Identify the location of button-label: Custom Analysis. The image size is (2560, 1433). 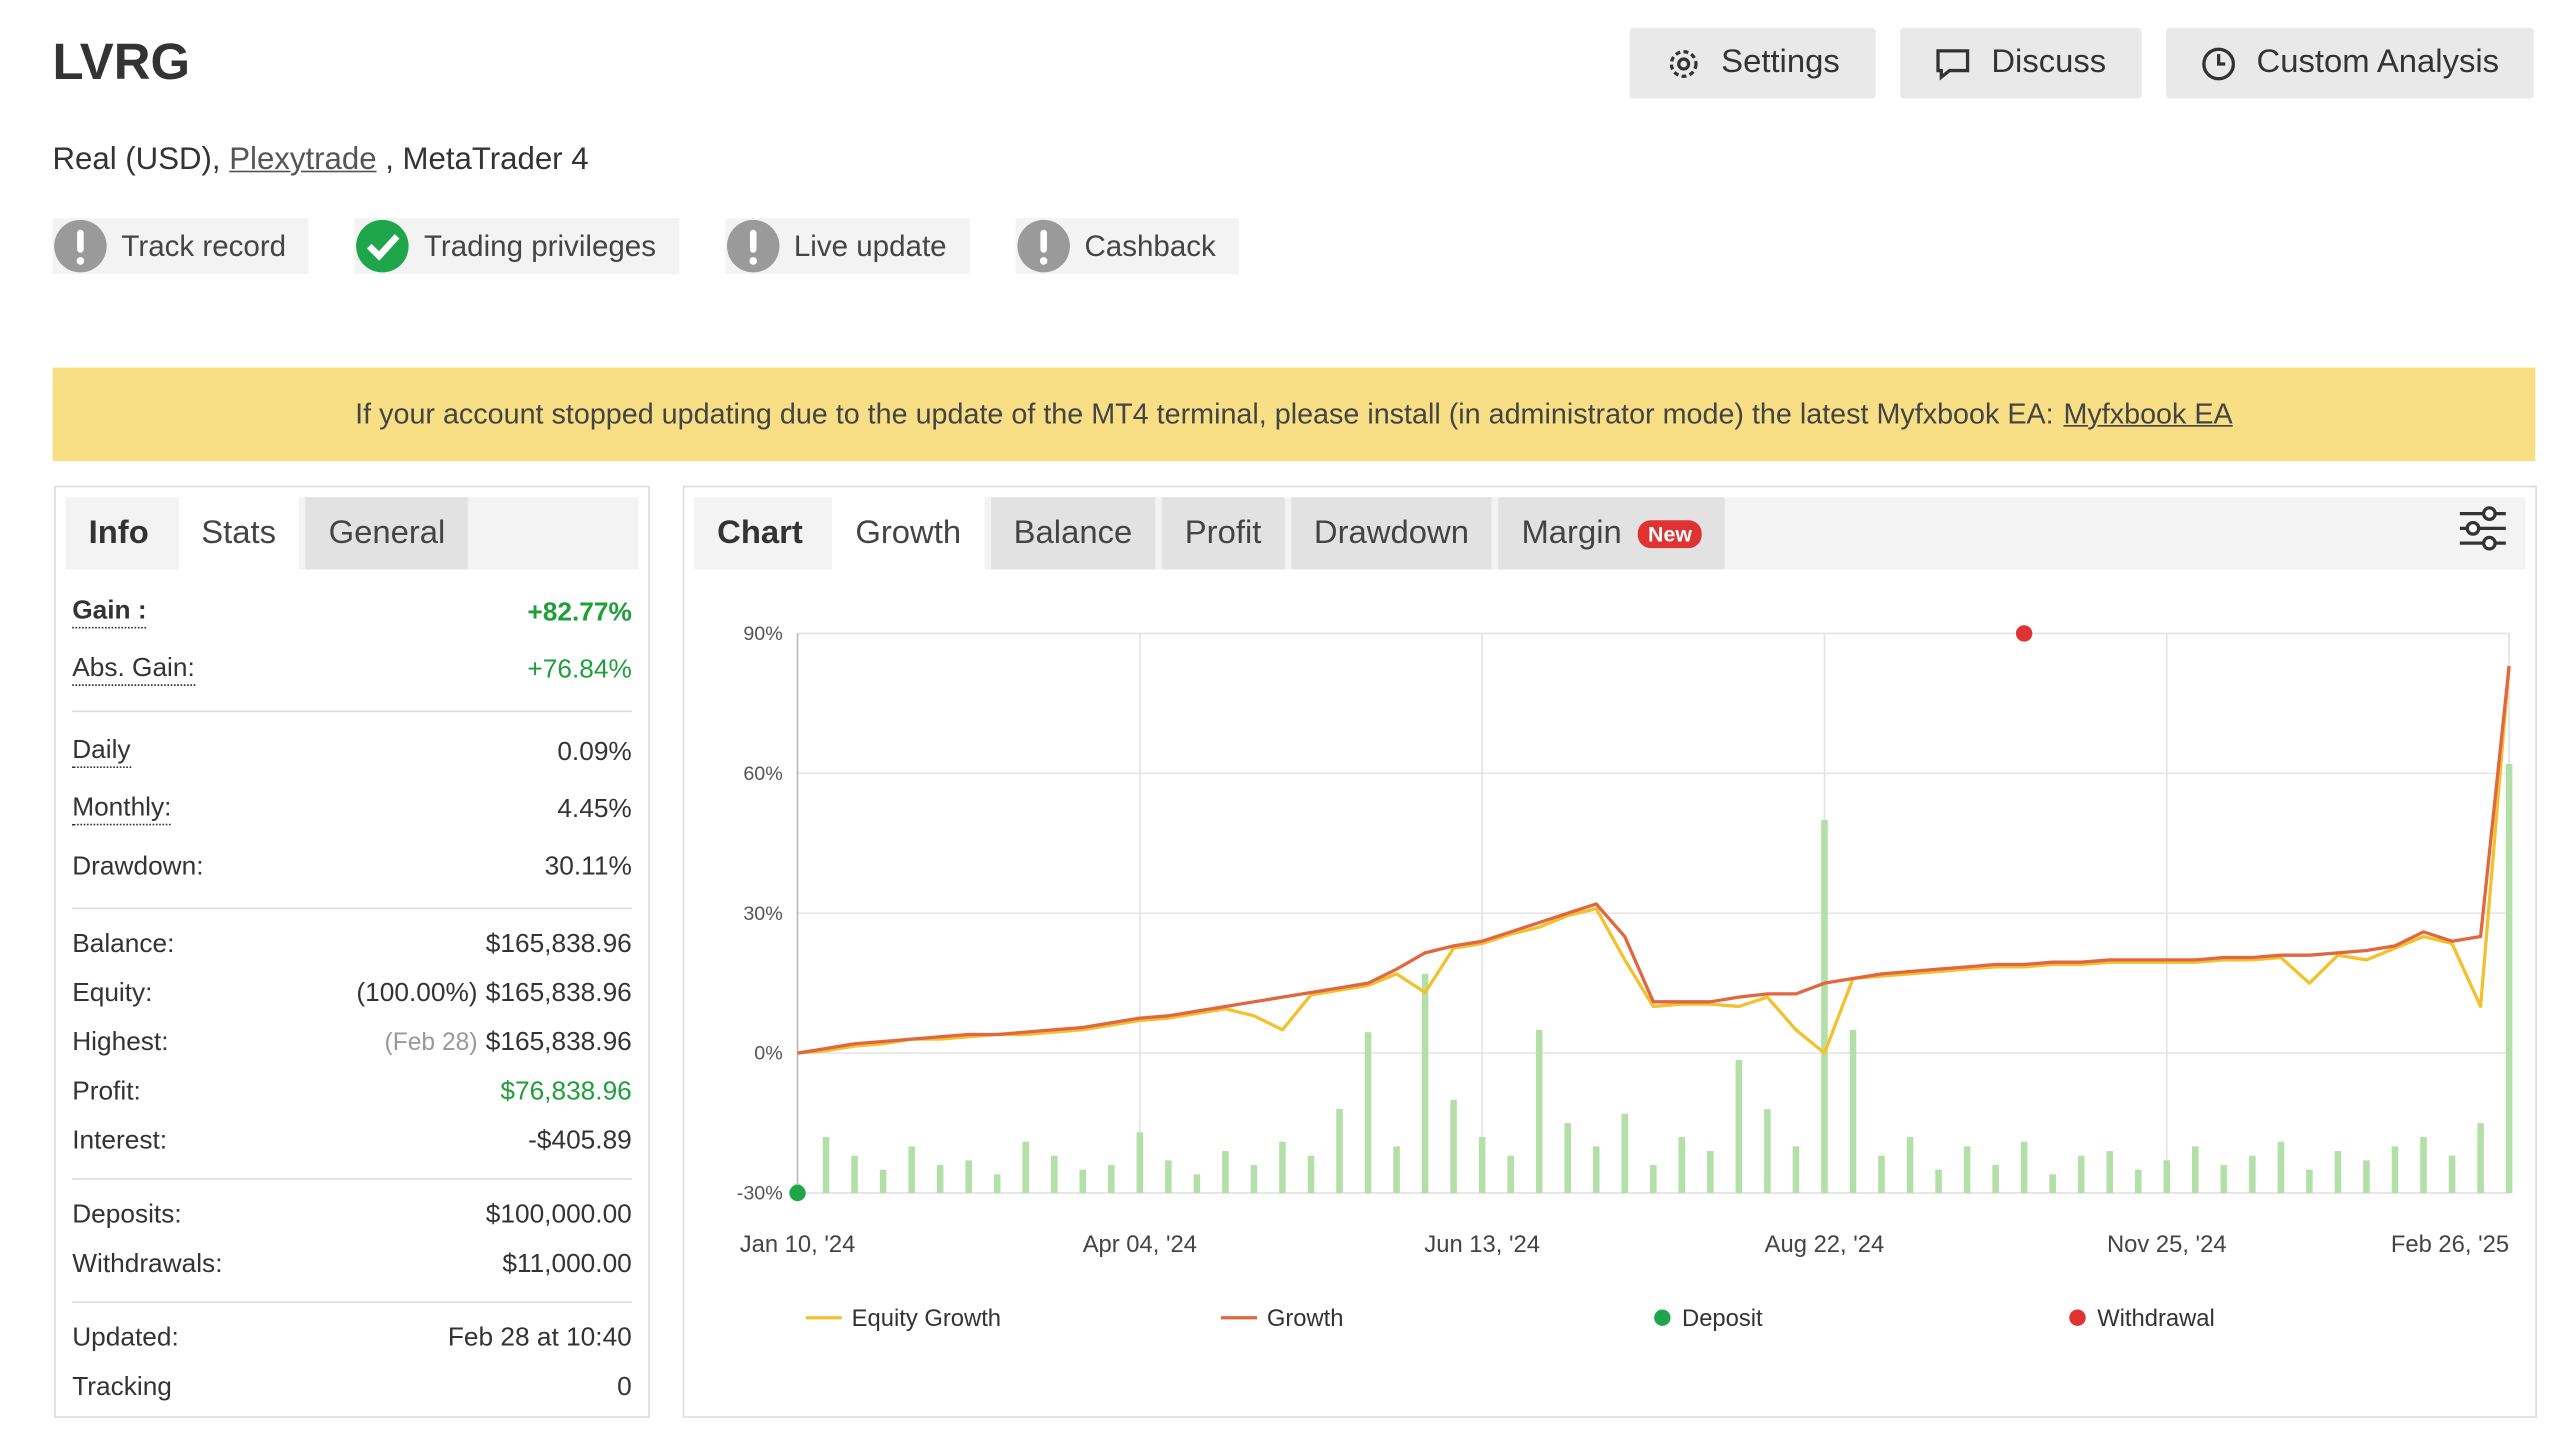
(2378, 62).